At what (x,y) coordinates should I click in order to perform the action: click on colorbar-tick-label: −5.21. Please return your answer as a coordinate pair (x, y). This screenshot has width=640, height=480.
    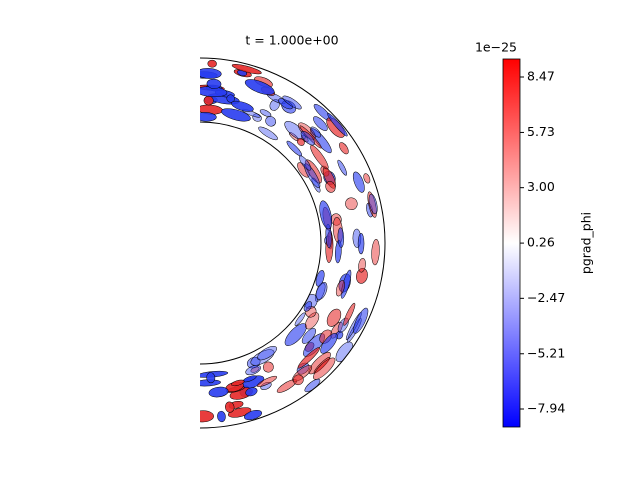
    Looking at the image, I should click on (546, 352).